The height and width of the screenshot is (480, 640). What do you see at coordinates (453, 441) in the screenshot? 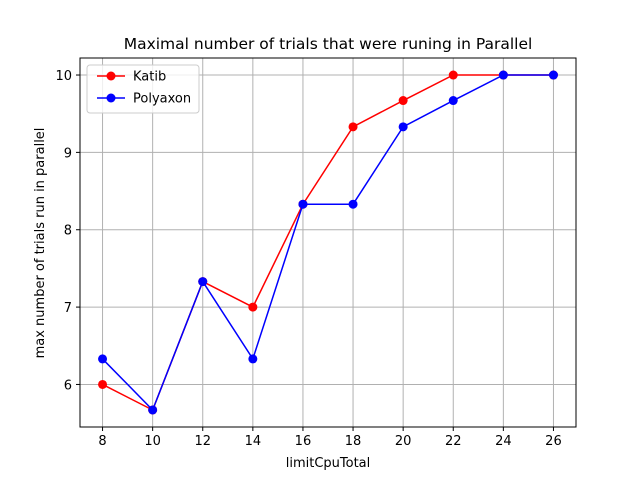
I see `x-tick-label: 22` at bounding box center [453, 441].